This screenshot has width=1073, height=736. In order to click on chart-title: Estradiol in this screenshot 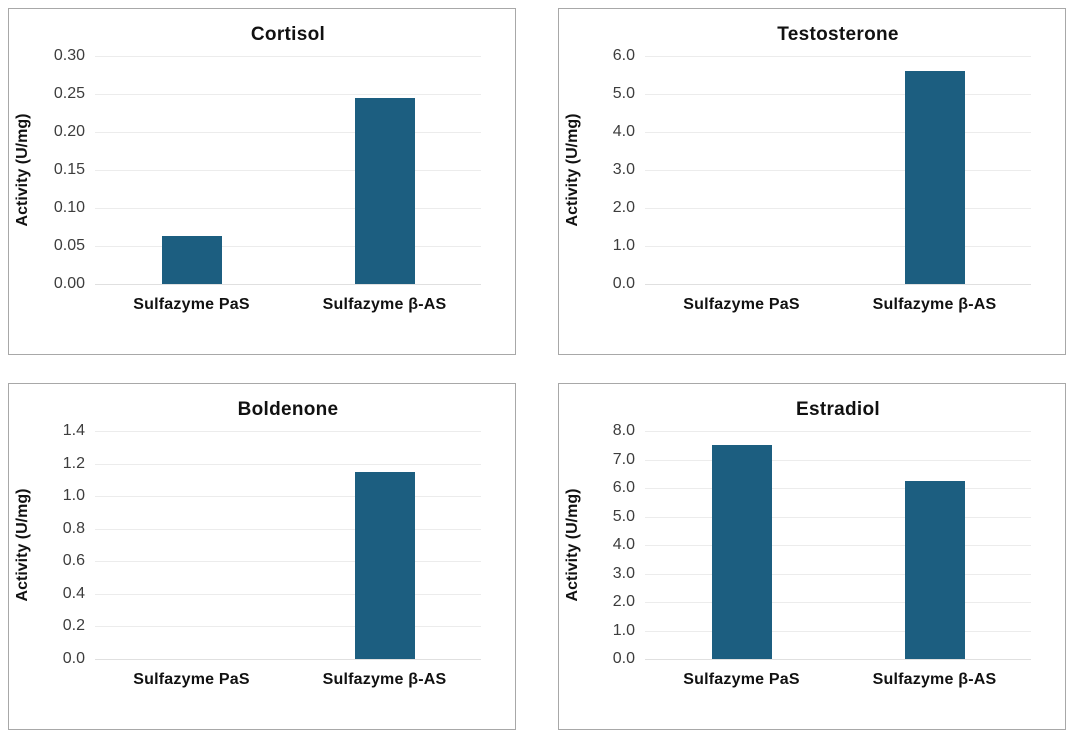, I will do `click(838, 409)`.